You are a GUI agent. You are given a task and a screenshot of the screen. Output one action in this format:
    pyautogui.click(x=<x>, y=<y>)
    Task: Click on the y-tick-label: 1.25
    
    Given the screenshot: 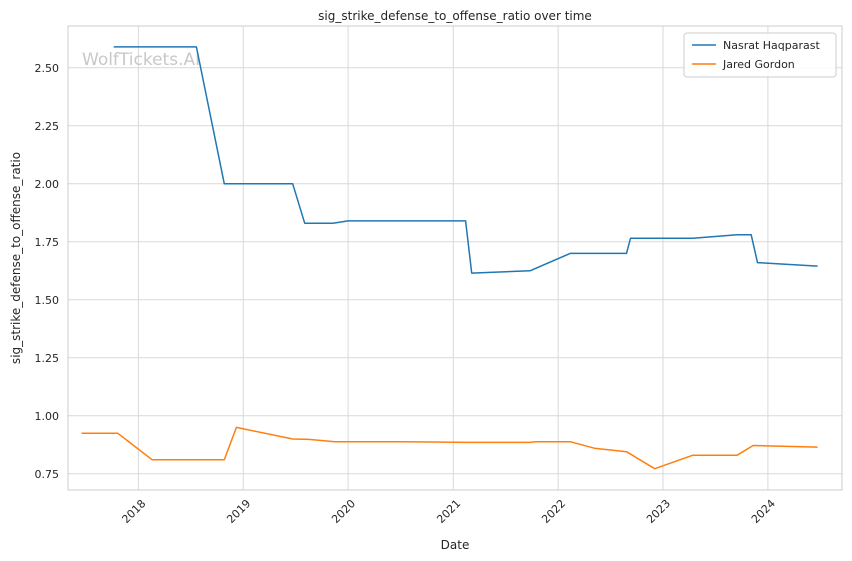 What is the action you would take?
    pyautogui.click(x=47, y=358)
    